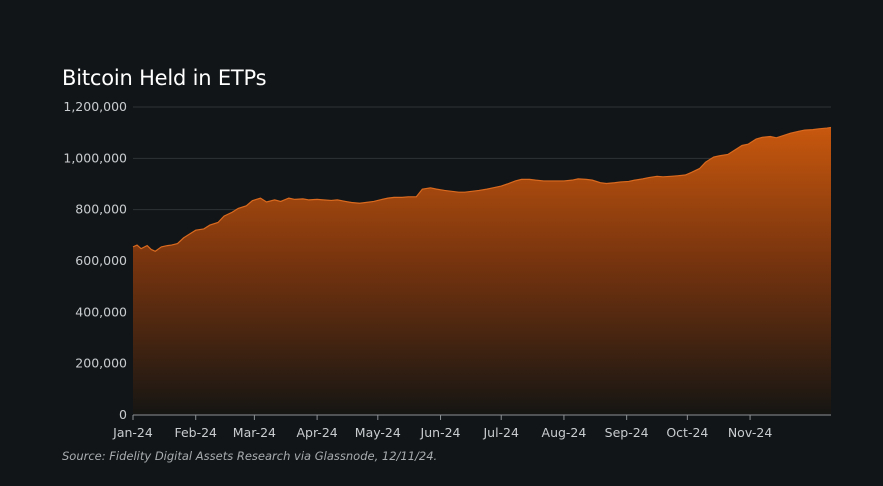 The width and height of the screenshot is (883, 486). Describe the element at coordinates (440, 432) in the screenshot. I see `x-tick-label: Jun-24` at that location.